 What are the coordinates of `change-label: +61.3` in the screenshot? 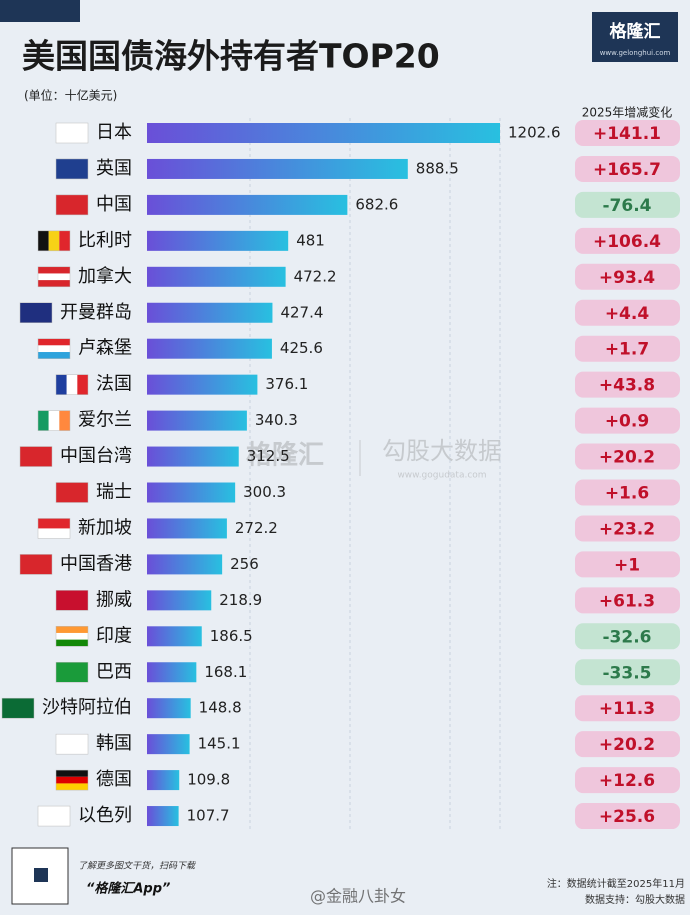 It's located at (627, 601).